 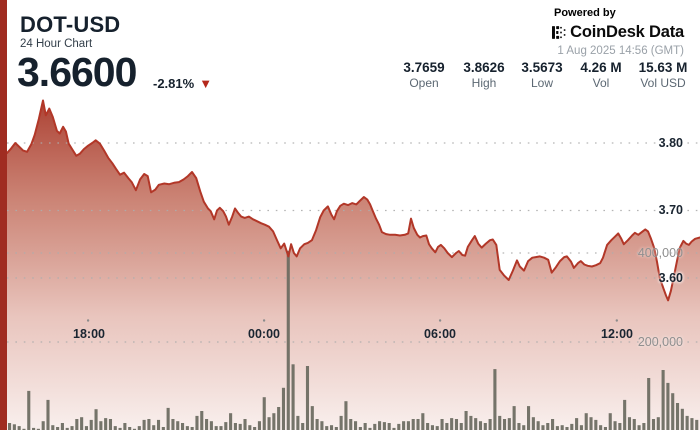 What do you see at coordinates (670, 143) in the screenshot?
I see `price-tick-3-80: 3.80` at bounding box center [670, 143].